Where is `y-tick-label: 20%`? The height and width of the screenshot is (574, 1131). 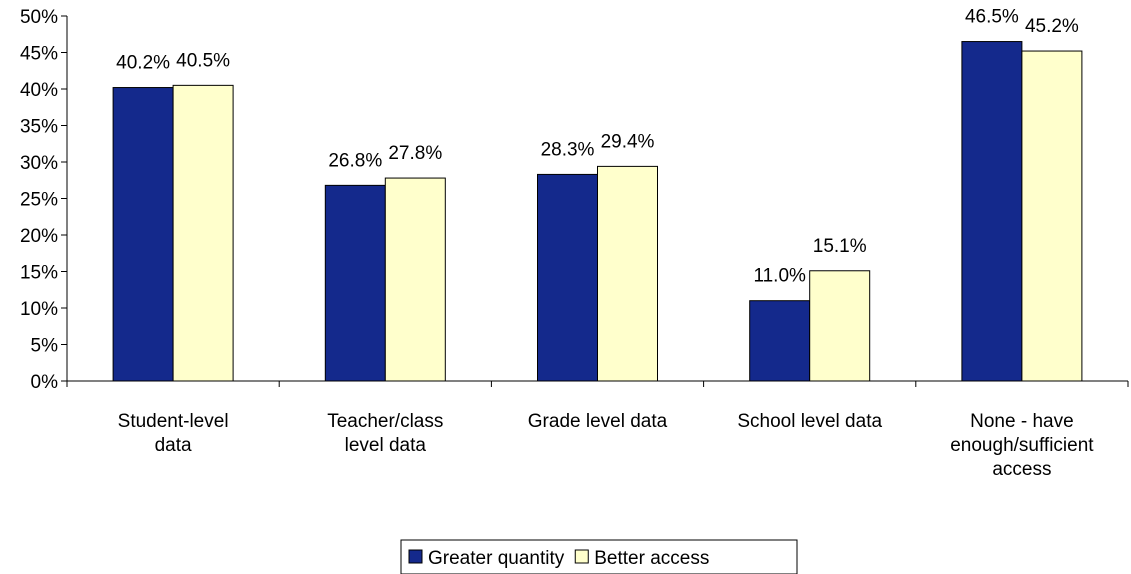
y-tick-label: 20% is located at coordinates (39, 236).